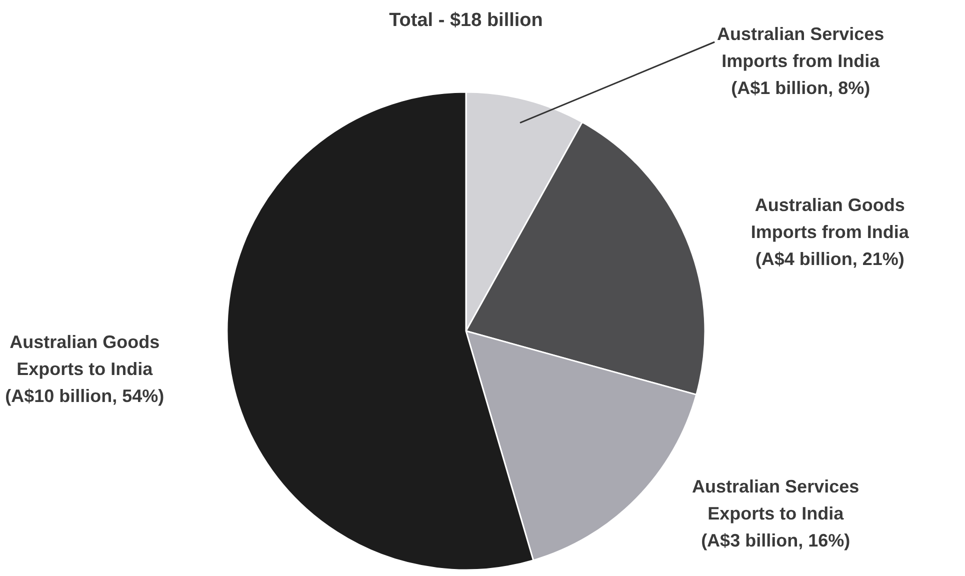  I want to click on slice-label: Australian Services Imports from India, so click(800, 47).